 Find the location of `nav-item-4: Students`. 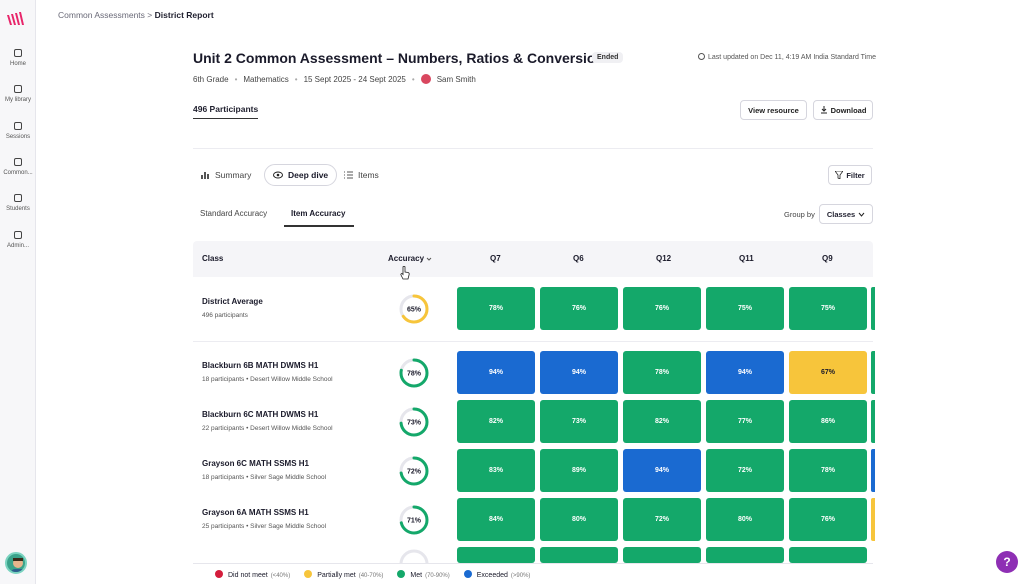

nav-item-4: Students is located at coordinates (18, 202).